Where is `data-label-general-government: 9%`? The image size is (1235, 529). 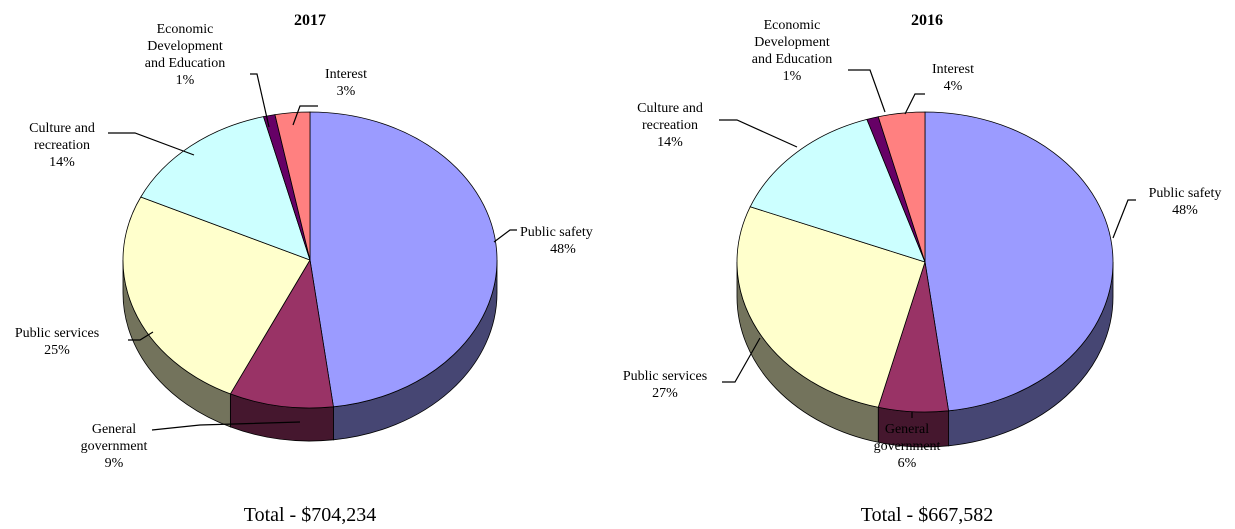
data-label-general-government: 9% is located at coordinates (114, 463).